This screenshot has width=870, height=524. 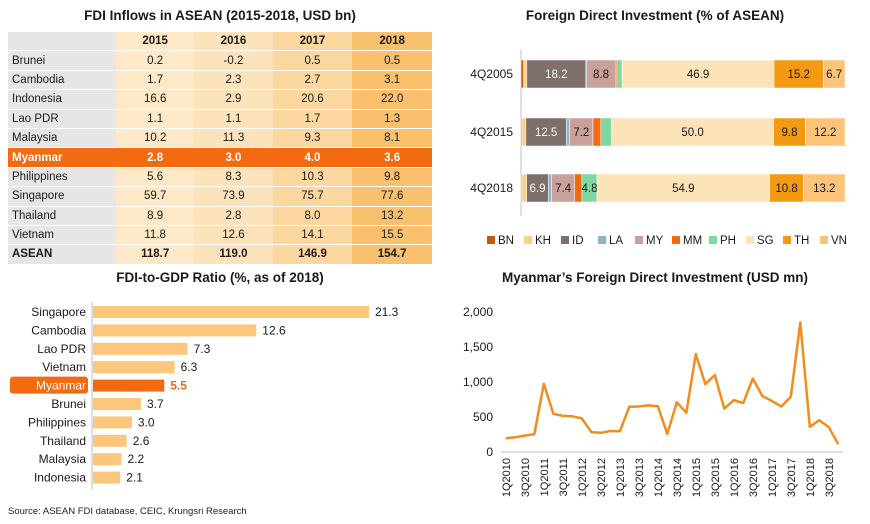 I want to click on bar-segment-ph, so click(x=606, y=132).